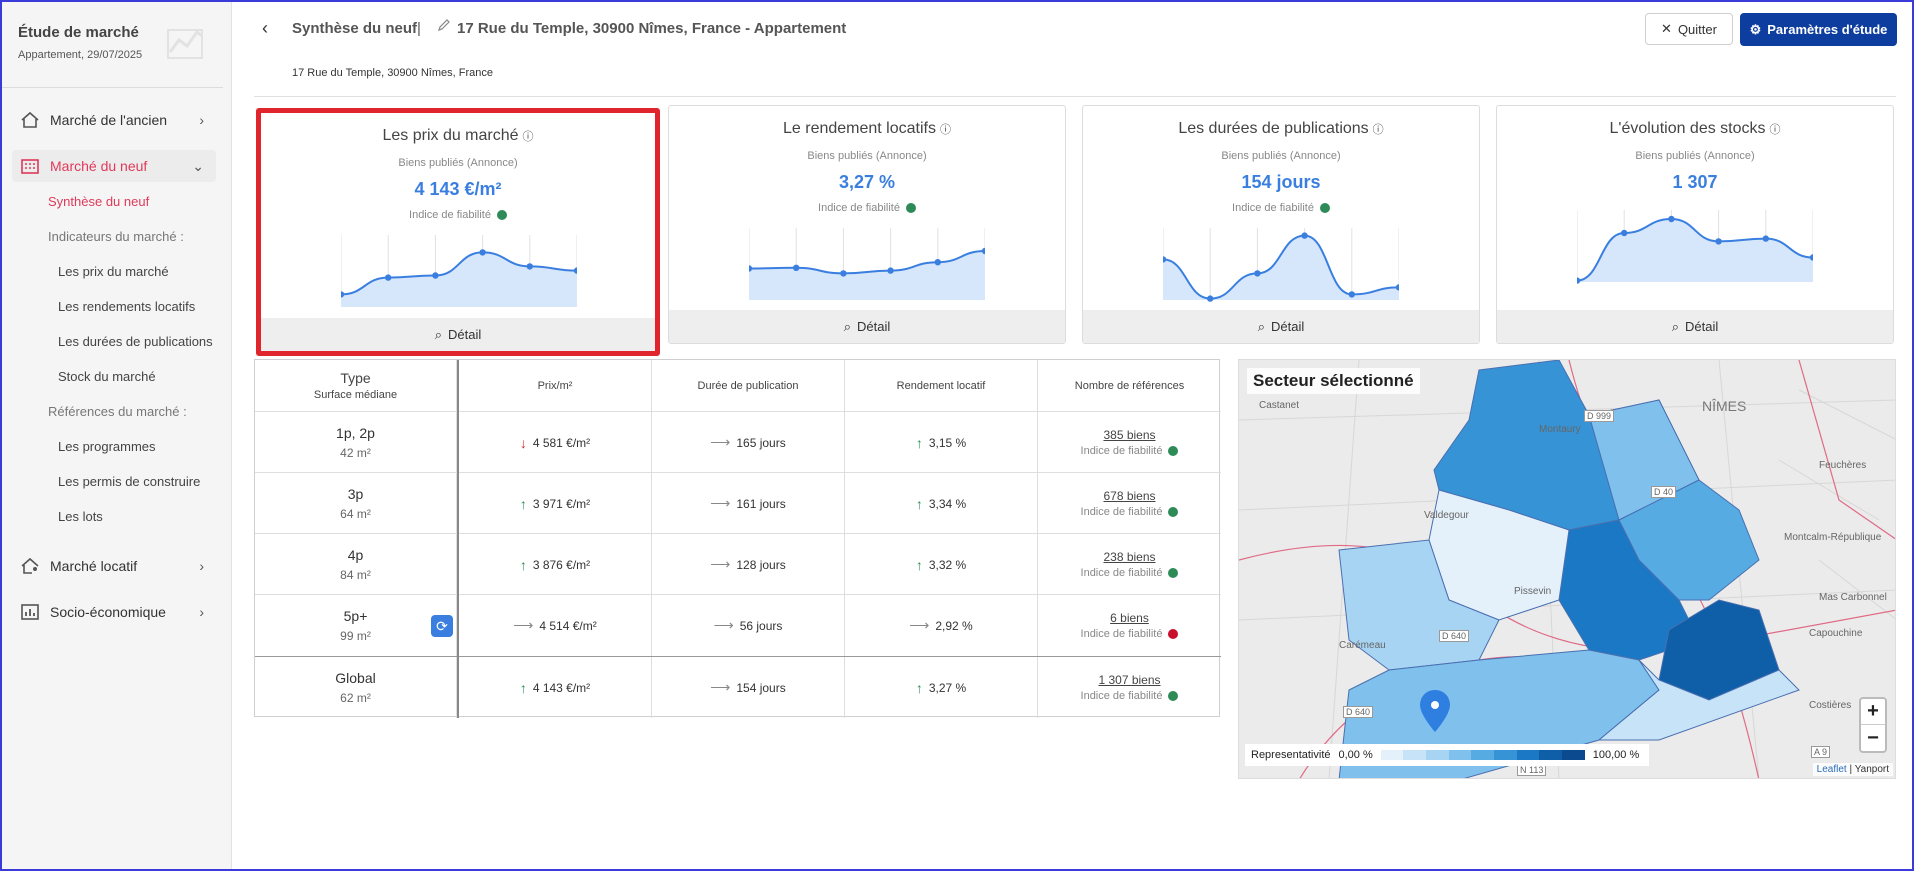 This screenshot has height=871, width=1914. I want to click on link-durees: Les durées de publications, so click(135, 341).